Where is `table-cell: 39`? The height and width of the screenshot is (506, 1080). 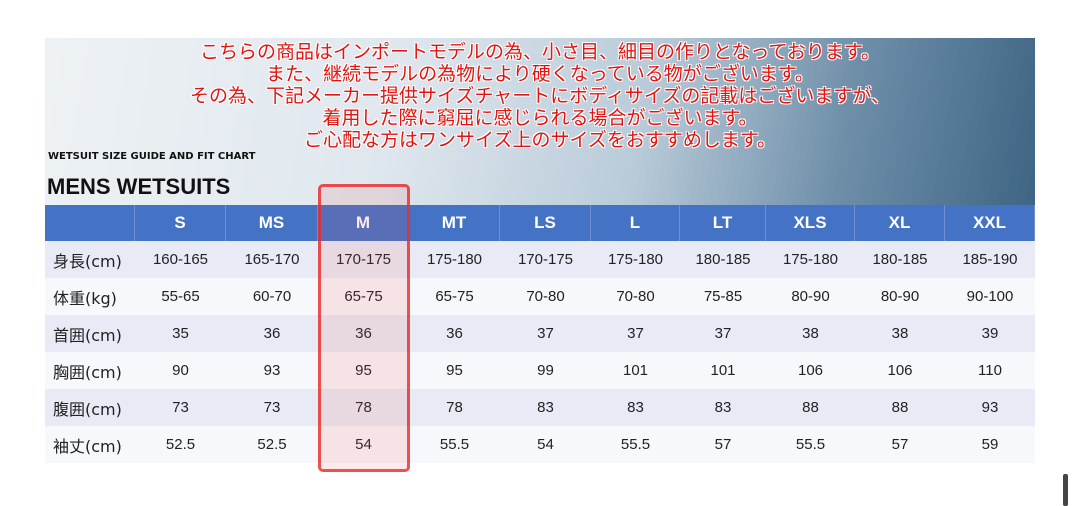
table-cell: 39 is located at coordinates (990, 333).